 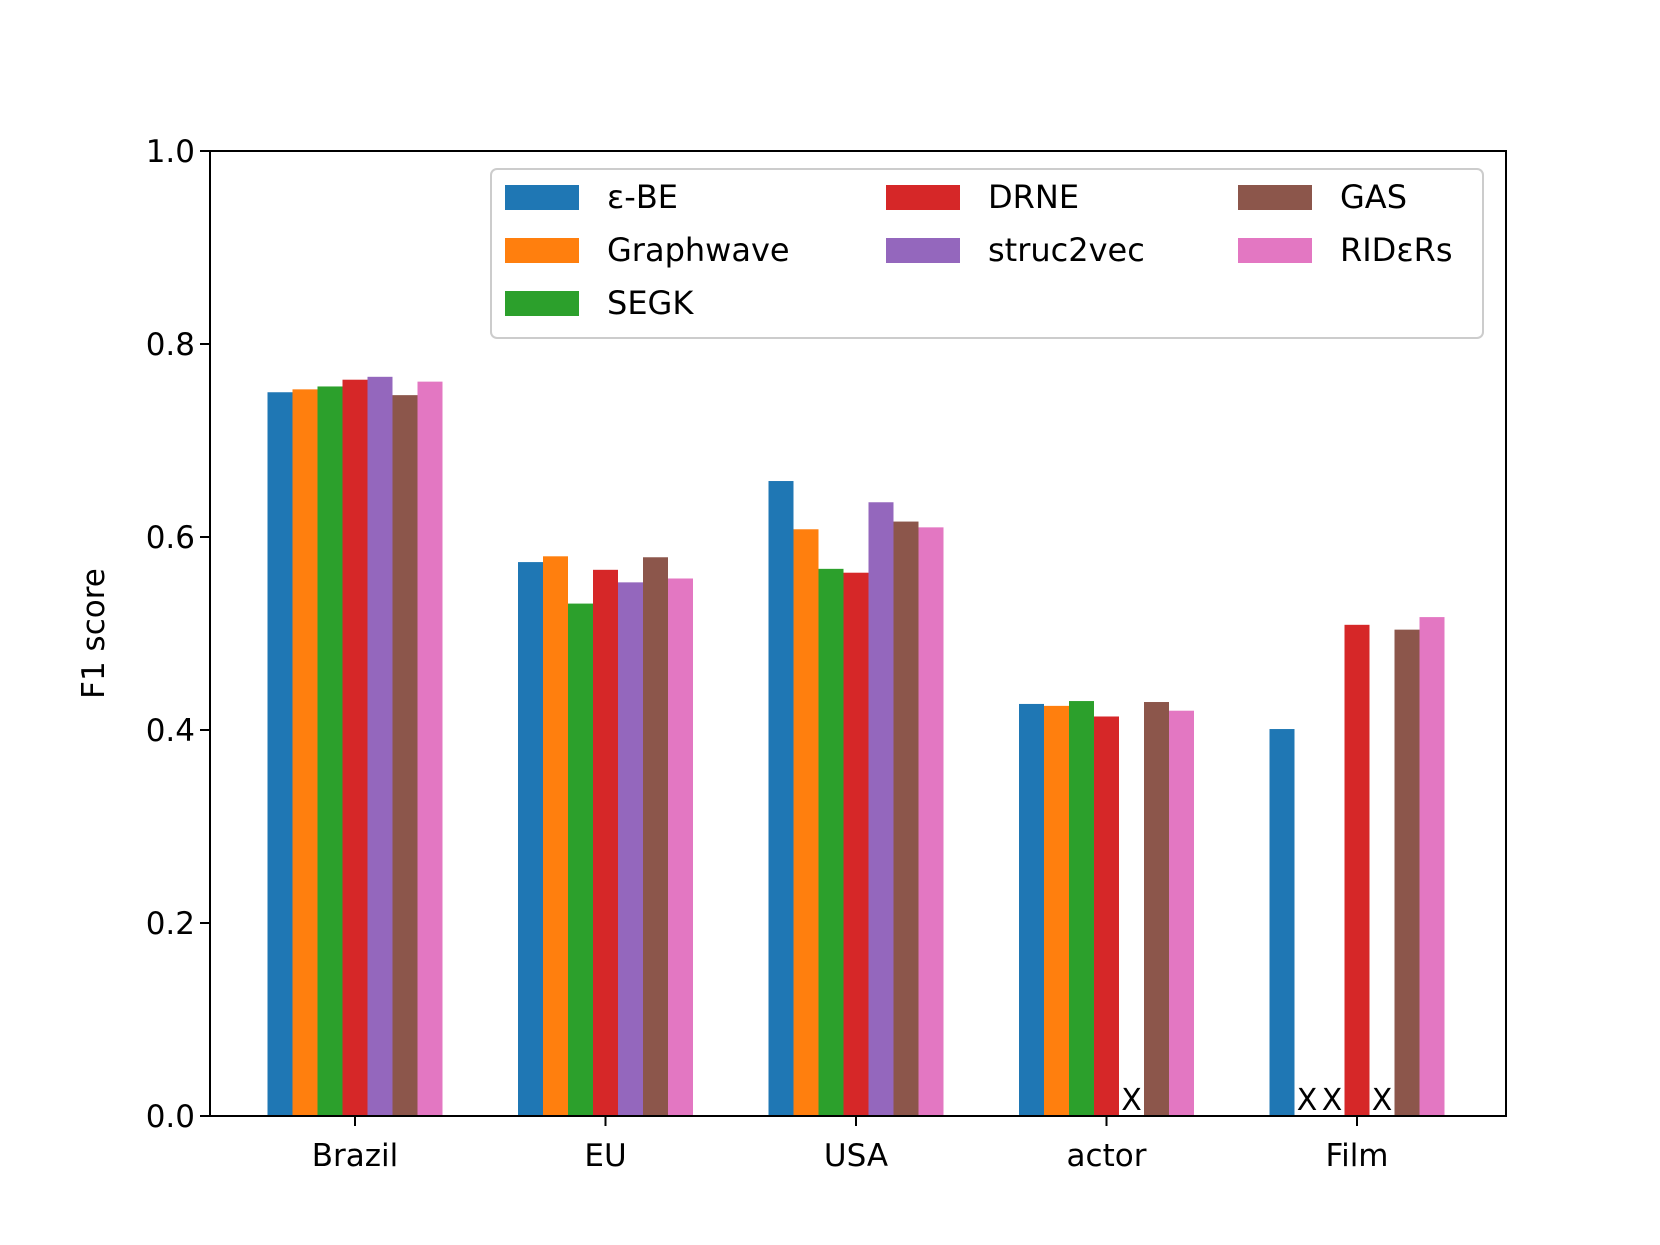 I want to click on y-tick-label: 1.0, so click(x=170, y=152).